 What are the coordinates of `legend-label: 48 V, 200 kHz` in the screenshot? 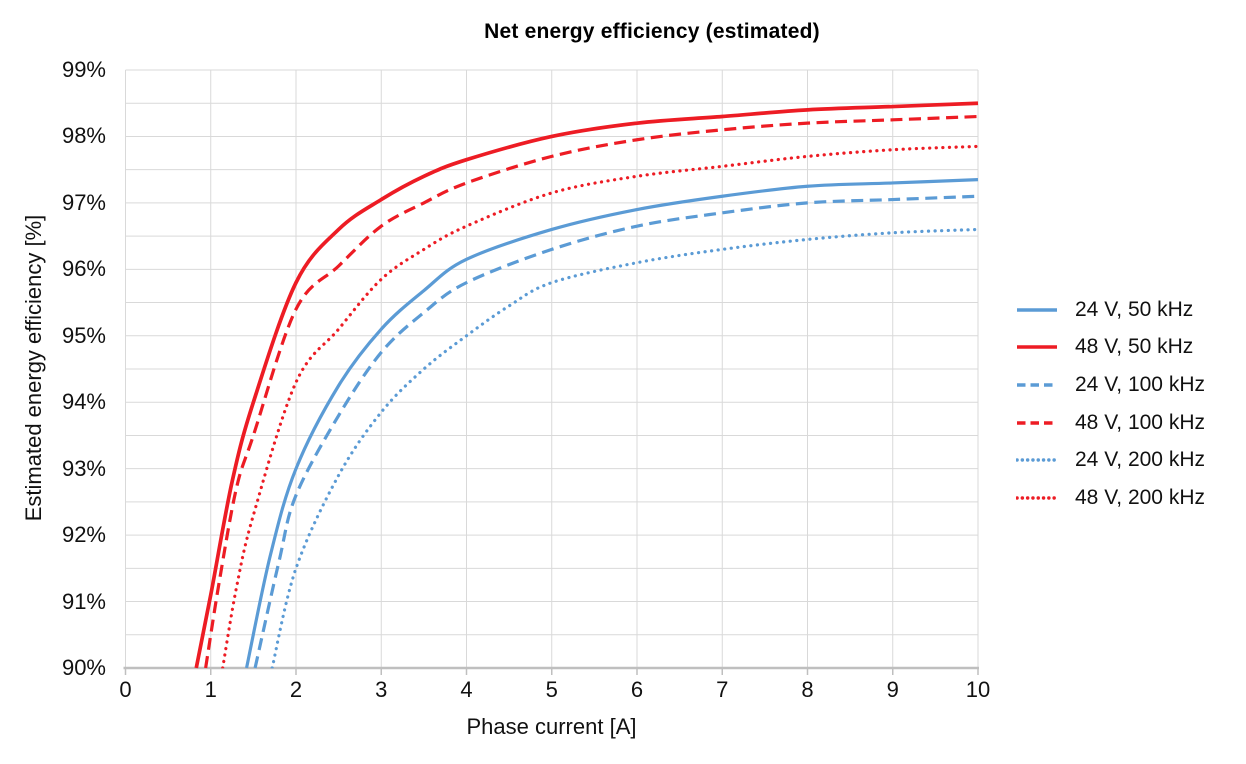 It's located at (1140, 497).